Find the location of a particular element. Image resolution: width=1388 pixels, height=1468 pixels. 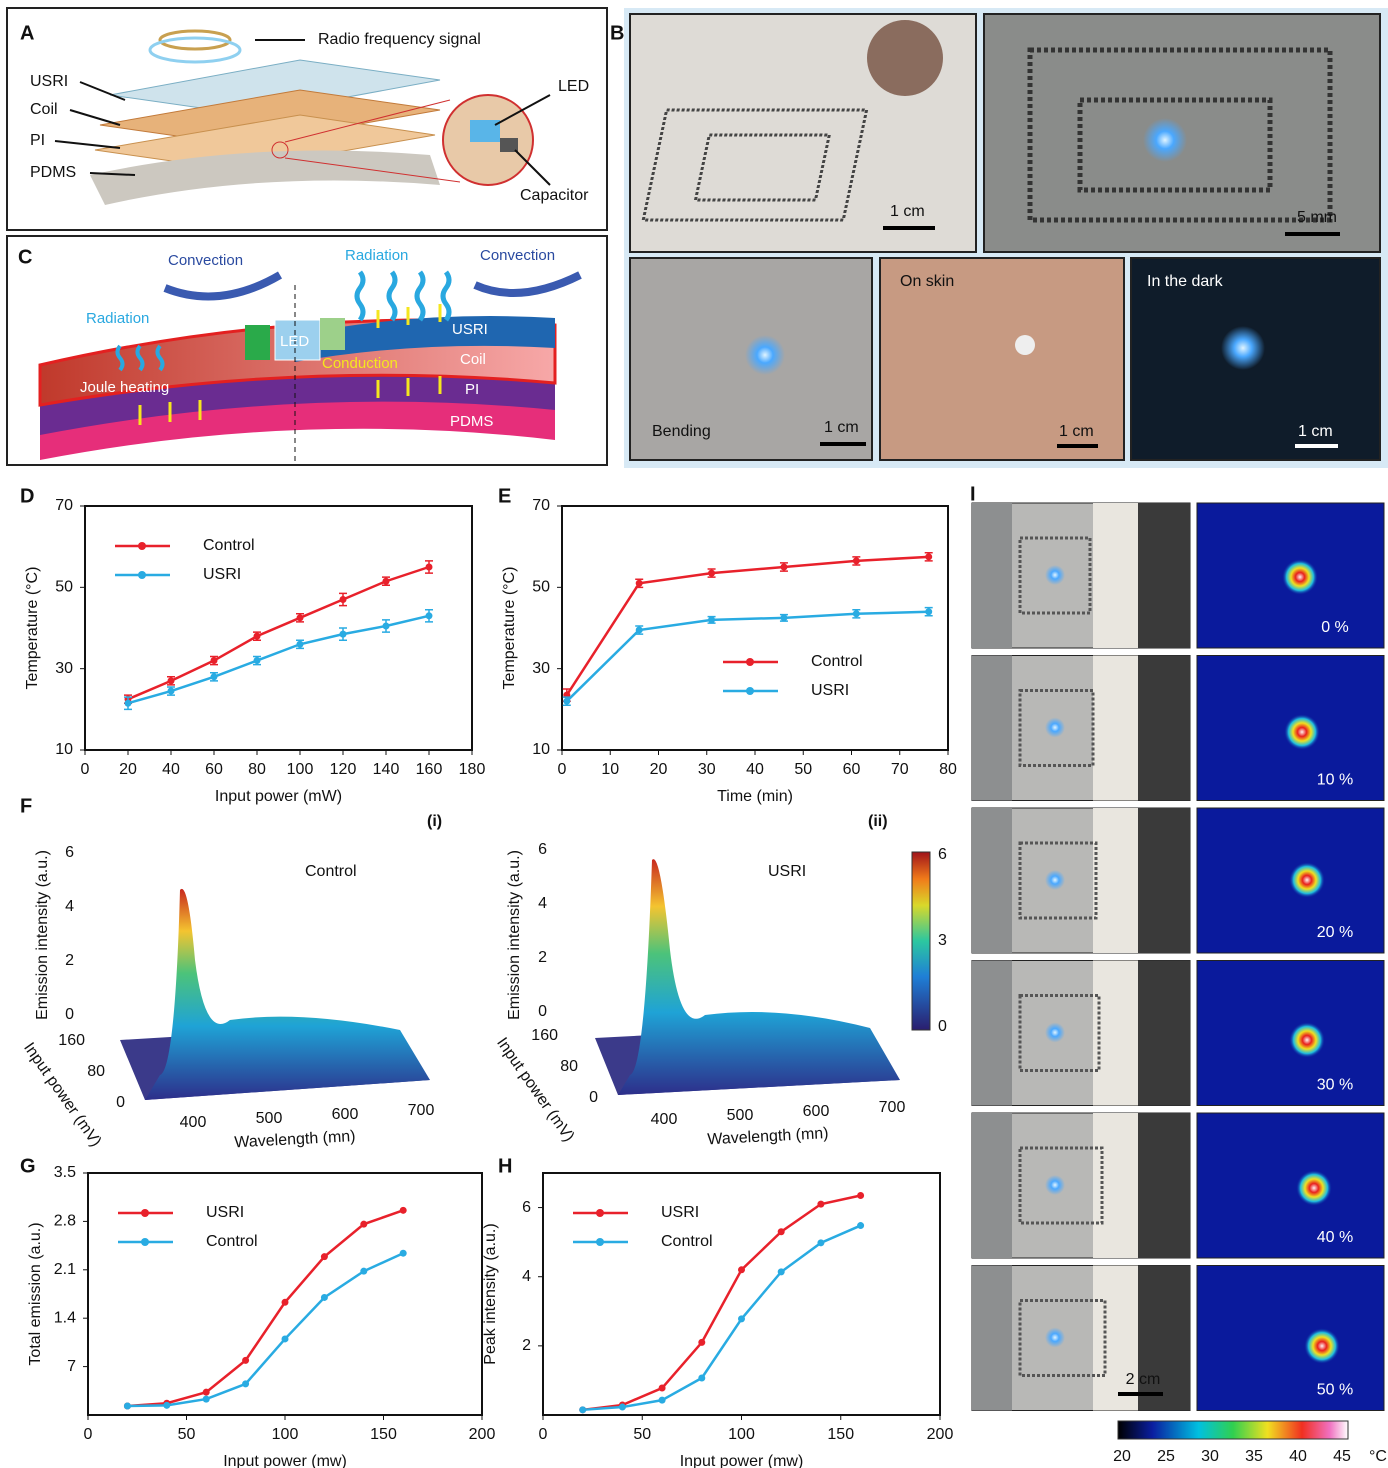

panel-label: H is located at coordinates (505, 1166).